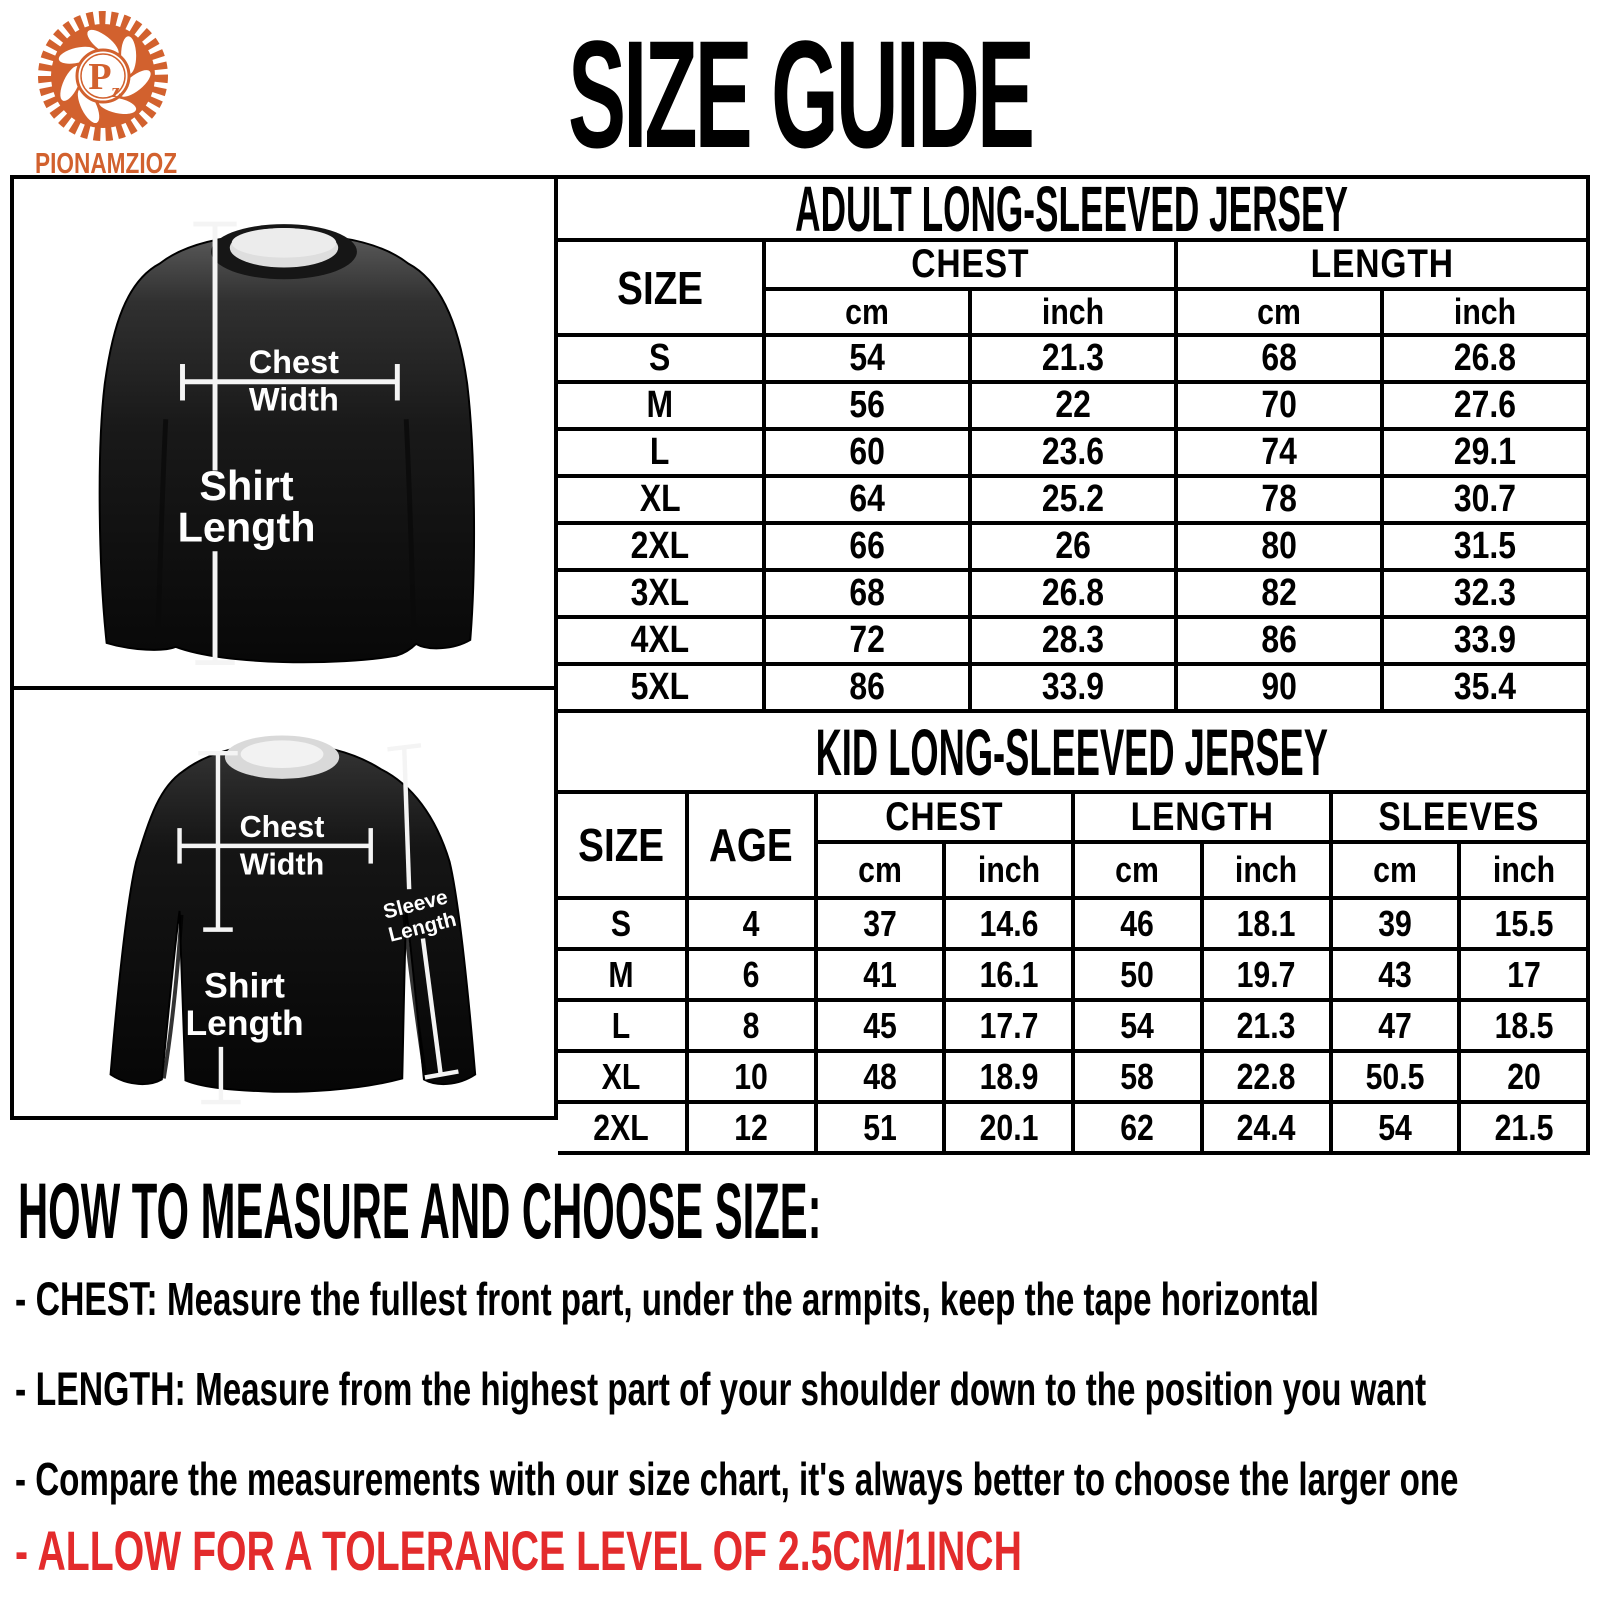 The height and width of the screenshot is (1600, 1600). Describe the element at coordinates (420, 1211) in the screenshot. I see `how-to-heading: HOW TO MEASURE AND CHOOSE SIZE:` at that location.